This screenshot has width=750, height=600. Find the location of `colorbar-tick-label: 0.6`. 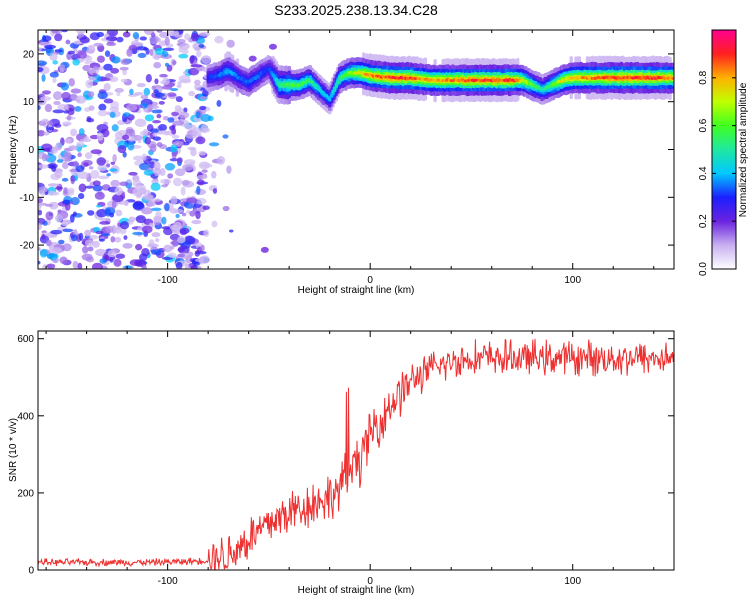

colorbar-tick-label: 0.6 is located at coordinates (703, 125).